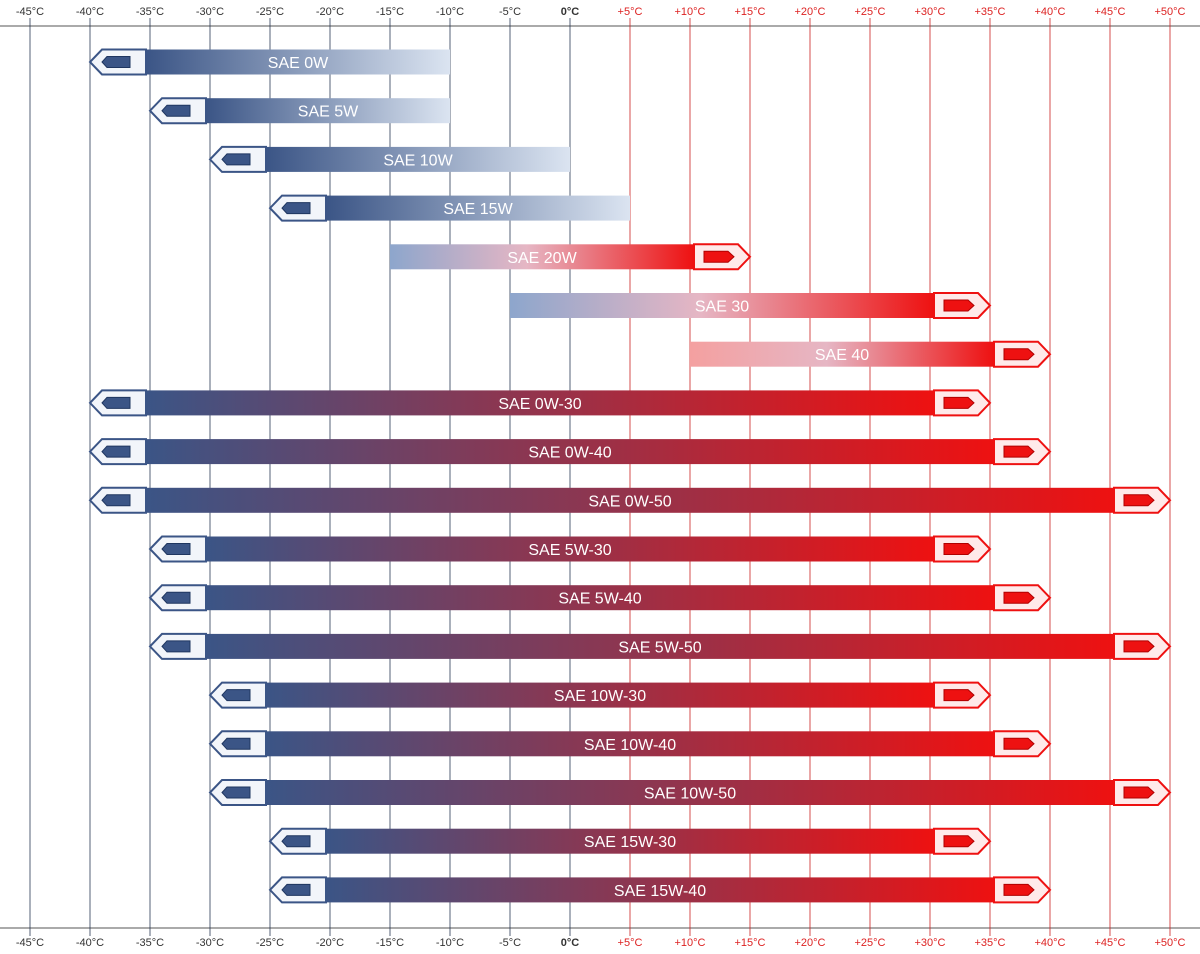 The height and width of the screenshot is (954, 1200). What do you see at coordinates (330, 12) in the screenshot?
I see `top-tick-label: -20°C` at bounding box center [330, 12].